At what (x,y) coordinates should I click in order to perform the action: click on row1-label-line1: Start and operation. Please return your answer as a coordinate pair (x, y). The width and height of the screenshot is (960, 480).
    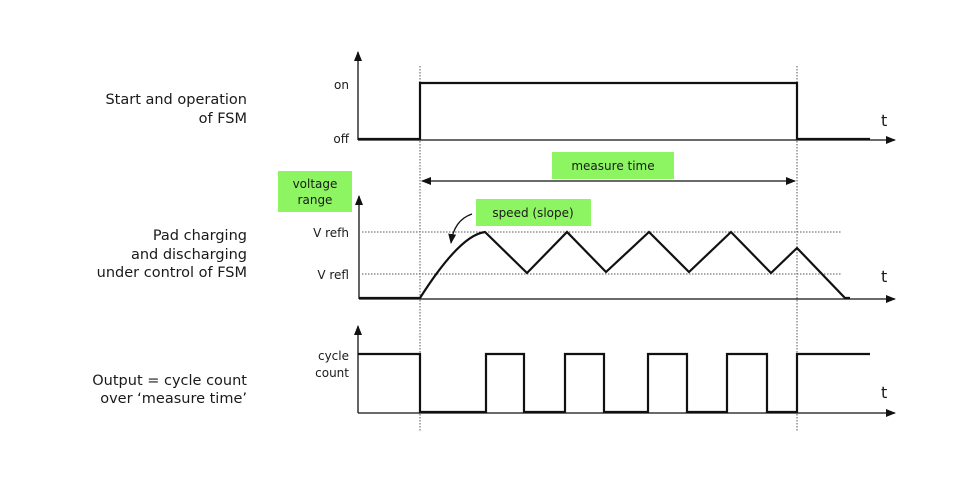
    Looking at the image, I should click on (176, 100).